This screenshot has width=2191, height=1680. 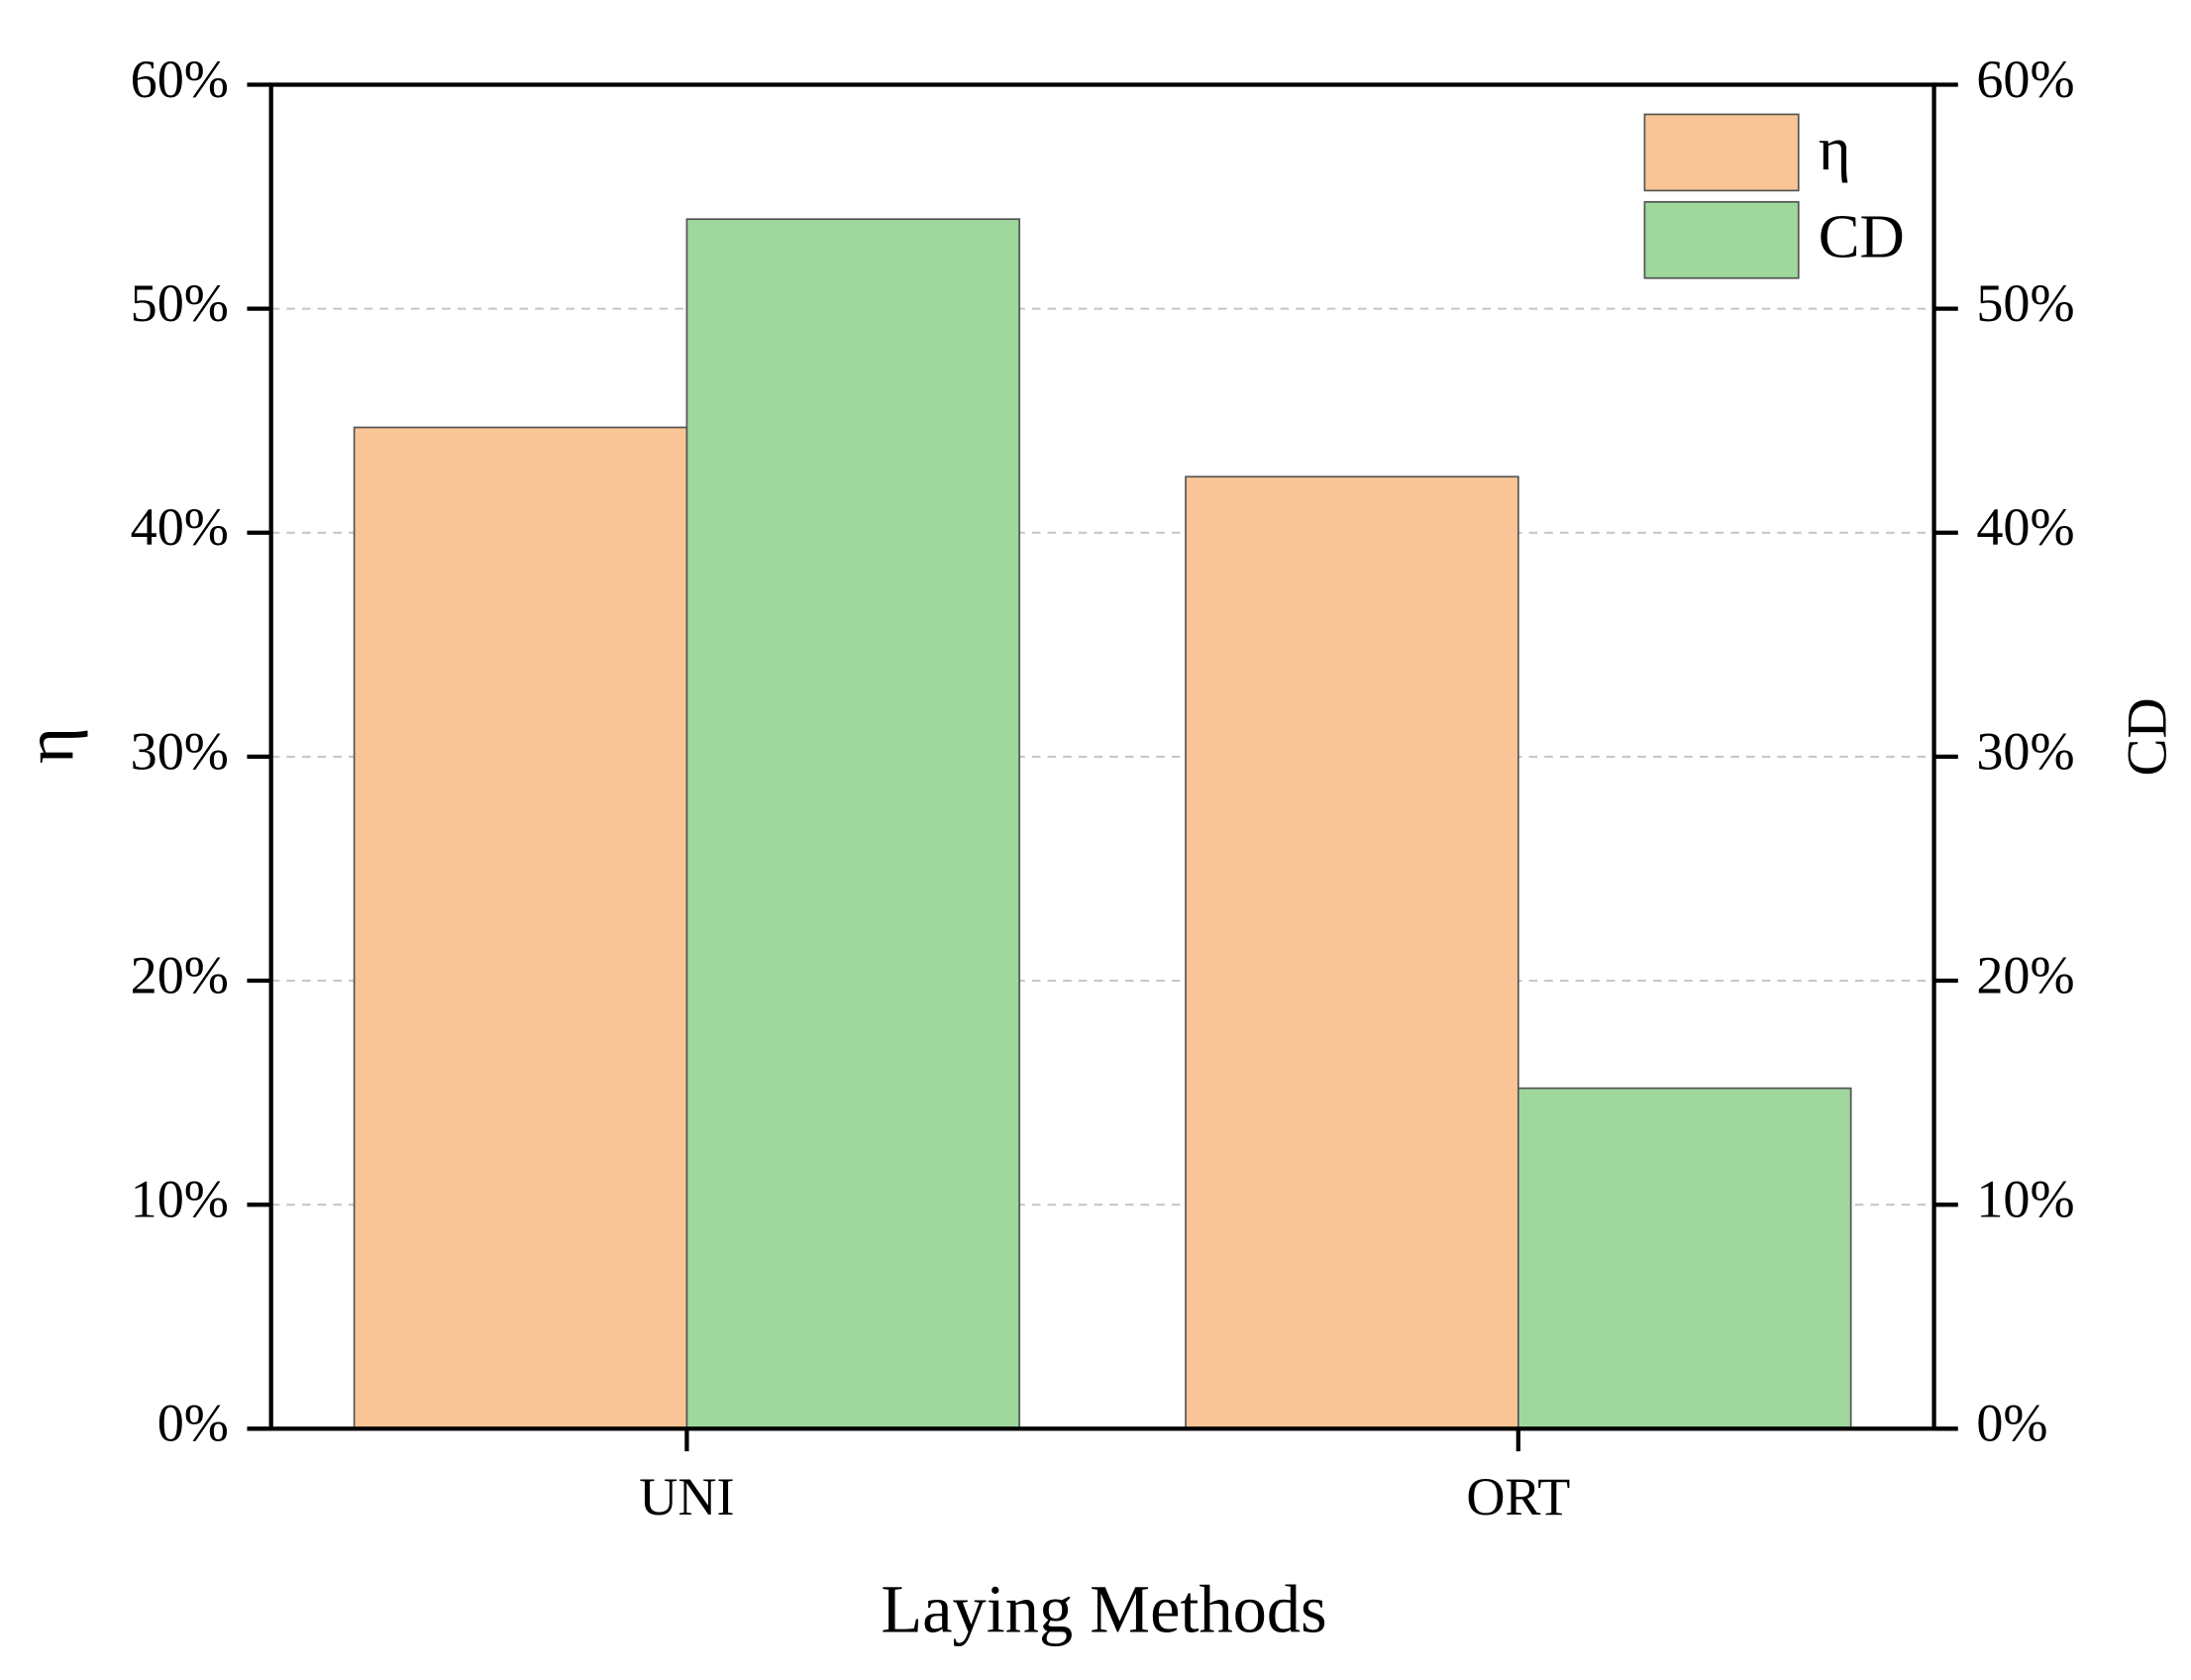 What do you see at coordinates (1518, 1496) in the screenshot?
I see `x-tick-label: ORT` at bounding box center [1518, 1496].